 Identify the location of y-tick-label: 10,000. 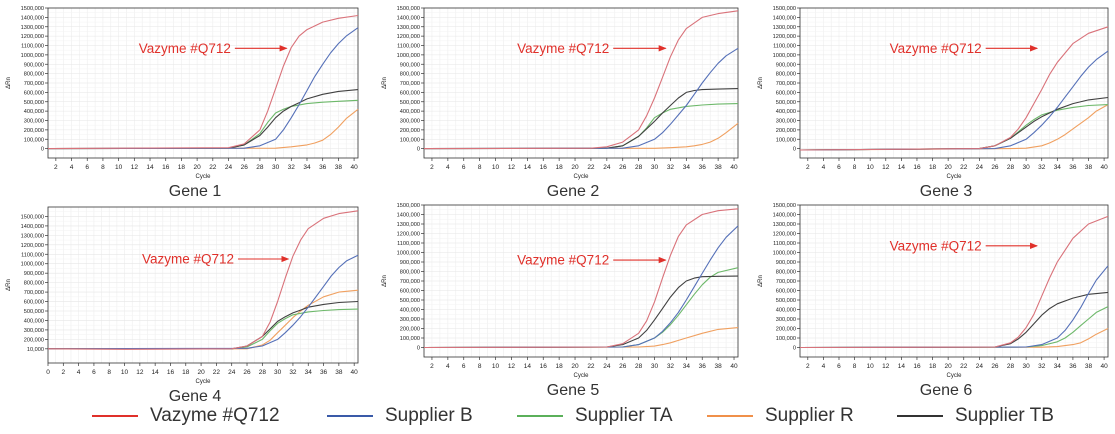
(35, 350).